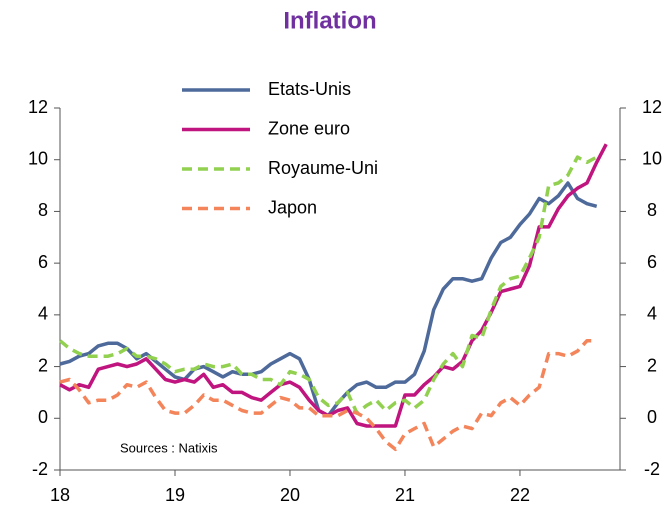 Image resolution: width=672 pixels, height=512 pixels. I want to click on annotation: Sources : Natixis, so click(169, 447).